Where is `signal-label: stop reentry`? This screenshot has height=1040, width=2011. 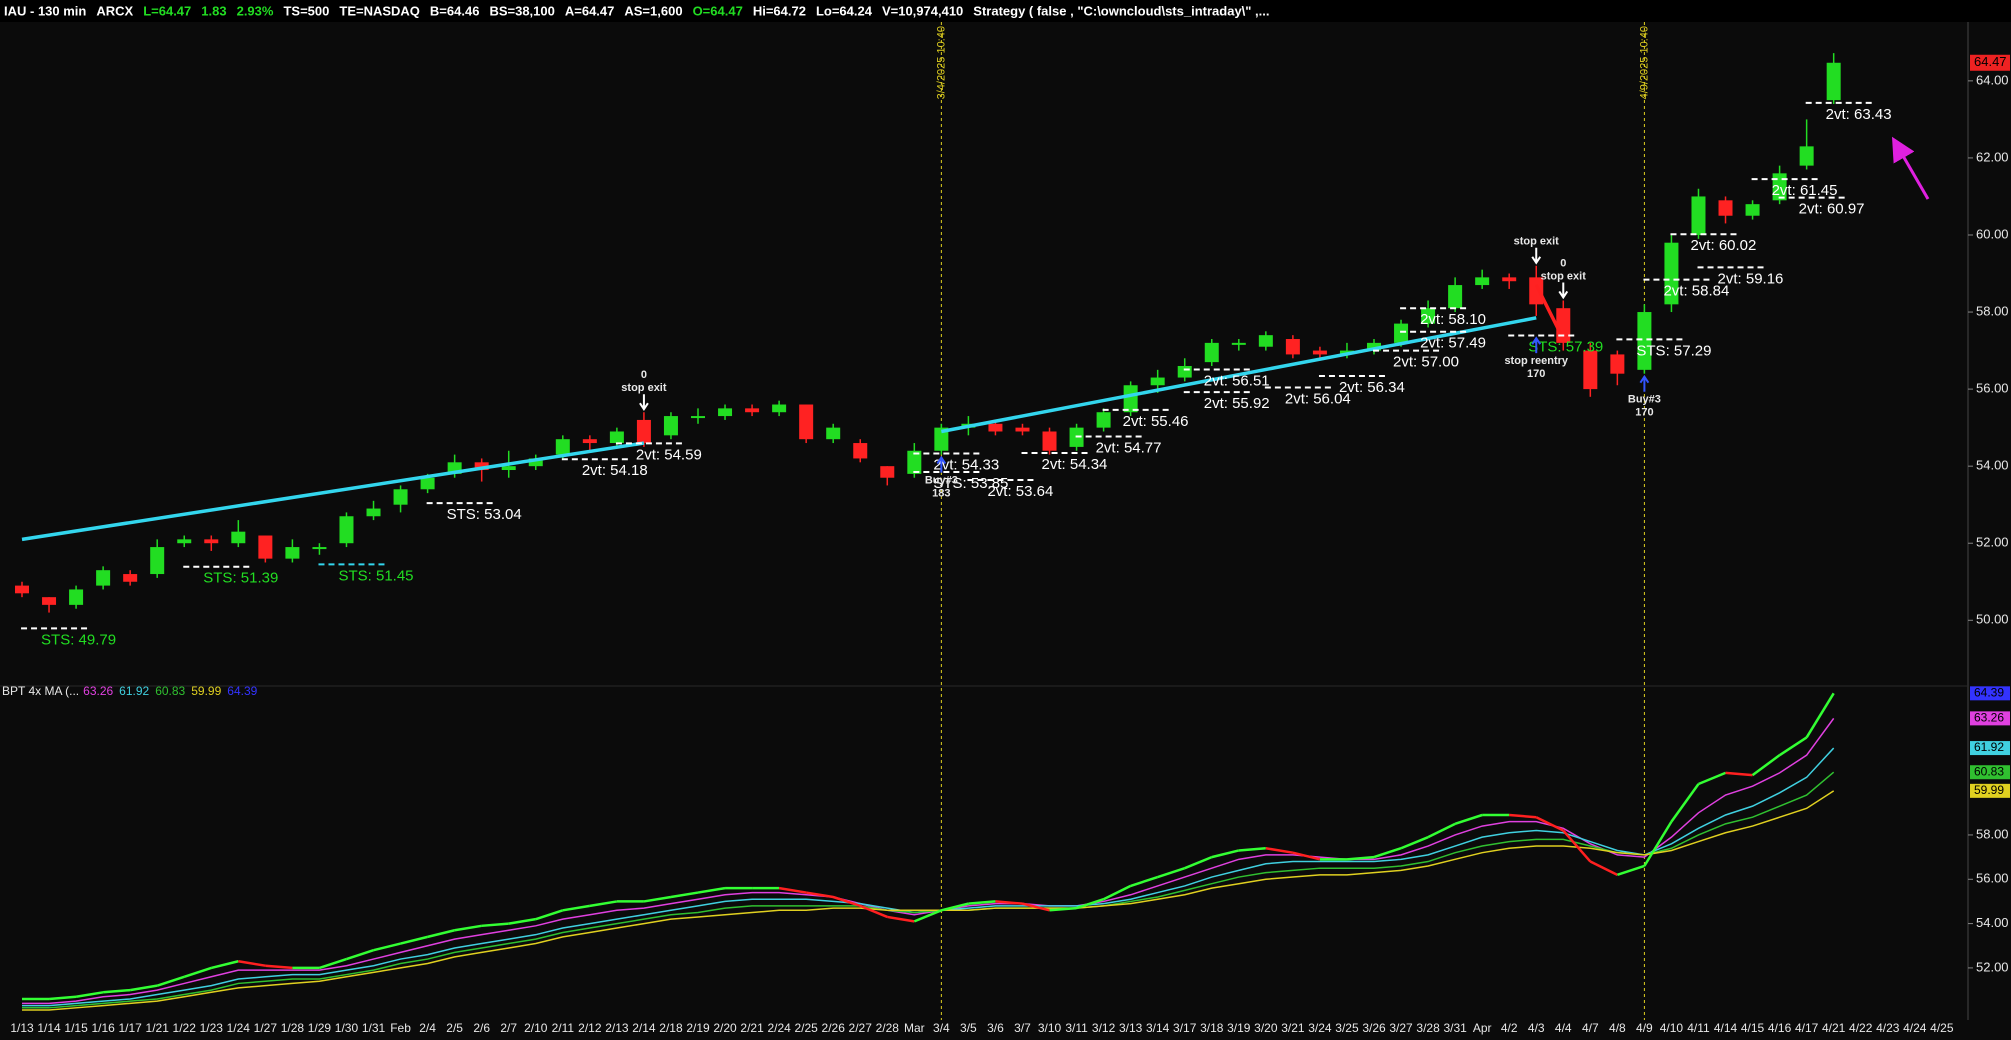
signal-label: stop reentry is located at coordinates (1536, 361).